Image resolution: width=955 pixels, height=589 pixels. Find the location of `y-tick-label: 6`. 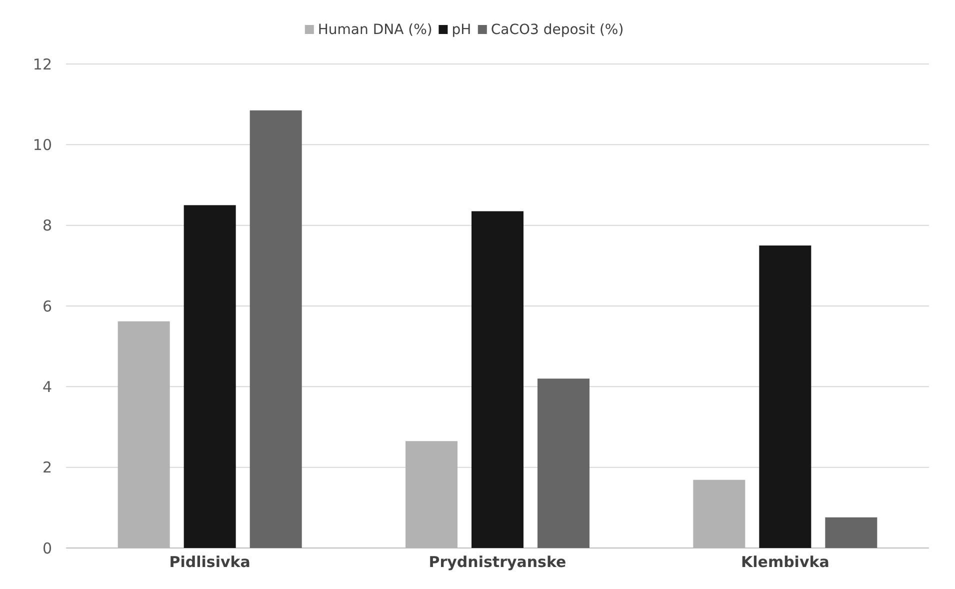

y-tick-label: 6 is located at coordinates (47, 306).